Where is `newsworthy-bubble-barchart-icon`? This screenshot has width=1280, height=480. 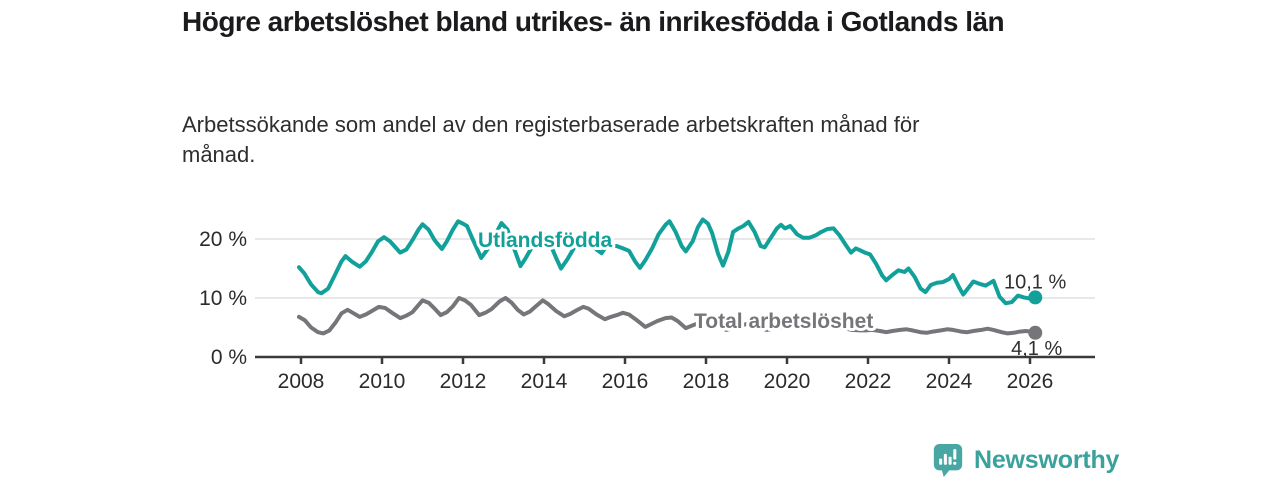
newsworthy-bubble-barchart-icon is located at coordinates (948, 460).